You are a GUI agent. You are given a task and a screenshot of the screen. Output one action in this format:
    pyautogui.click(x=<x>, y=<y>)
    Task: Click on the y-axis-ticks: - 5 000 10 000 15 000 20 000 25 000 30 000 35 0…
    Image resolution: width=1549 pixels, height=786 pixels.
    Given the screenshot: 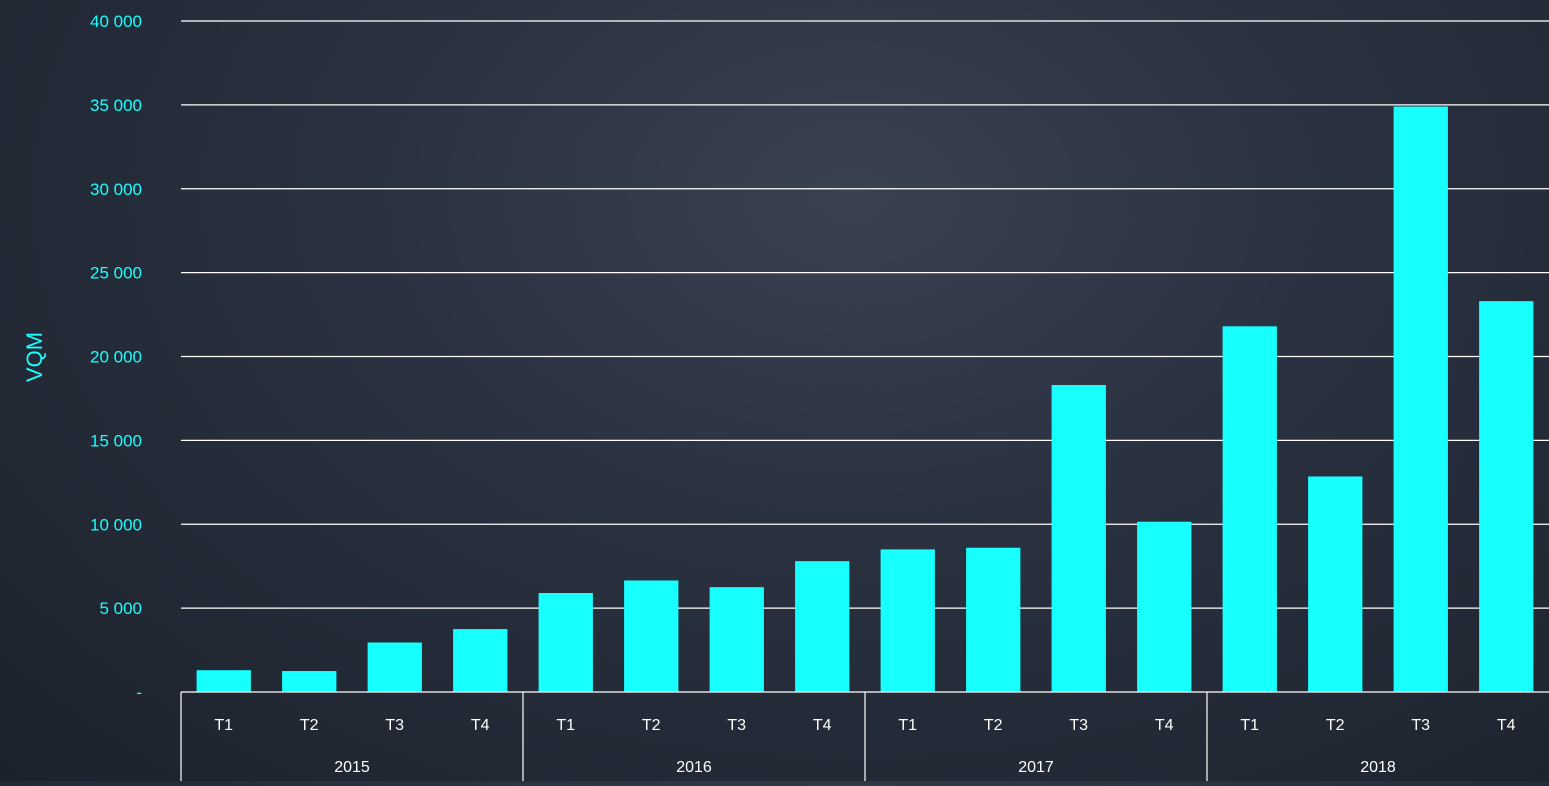 What is the action you would take?
    pyautogui.click(x=116, y=357)
    